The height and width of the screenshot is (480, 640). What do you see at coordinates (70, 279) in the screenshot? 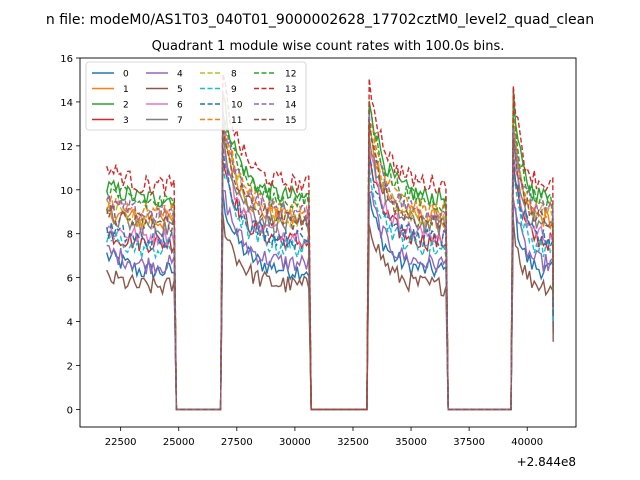
I see `y-tick-label: 6` at bounding box center [70, 279].